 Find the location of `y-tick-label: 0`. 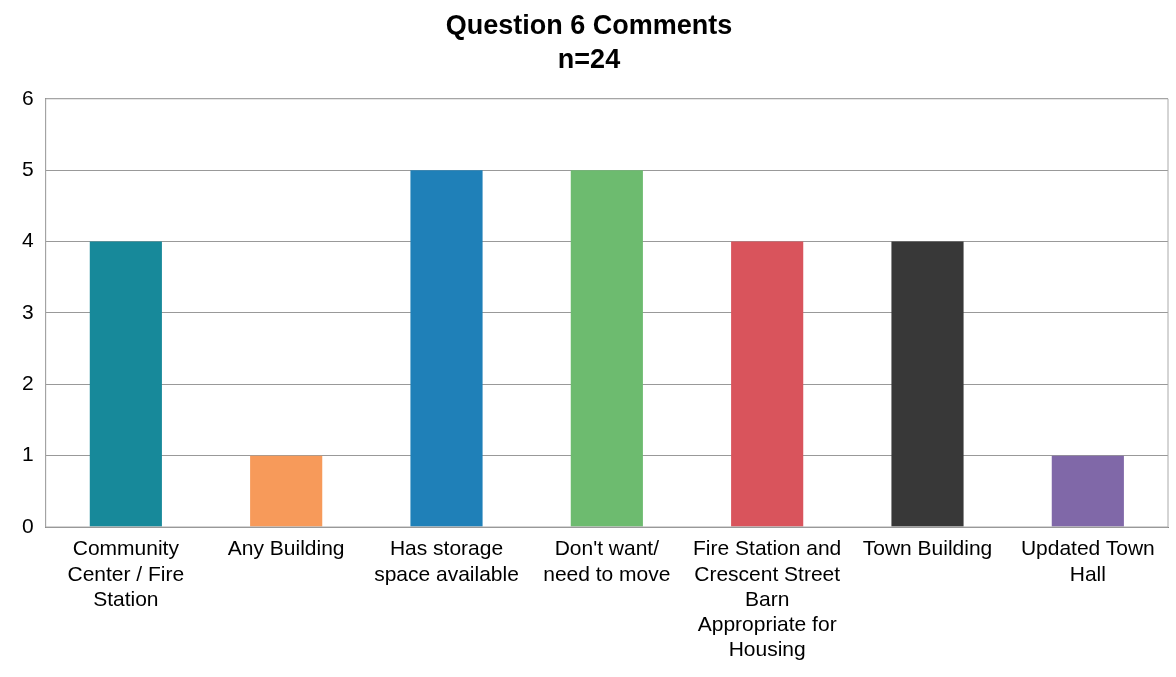

y-tick-label: 0 is located at coordinates (27, 525).